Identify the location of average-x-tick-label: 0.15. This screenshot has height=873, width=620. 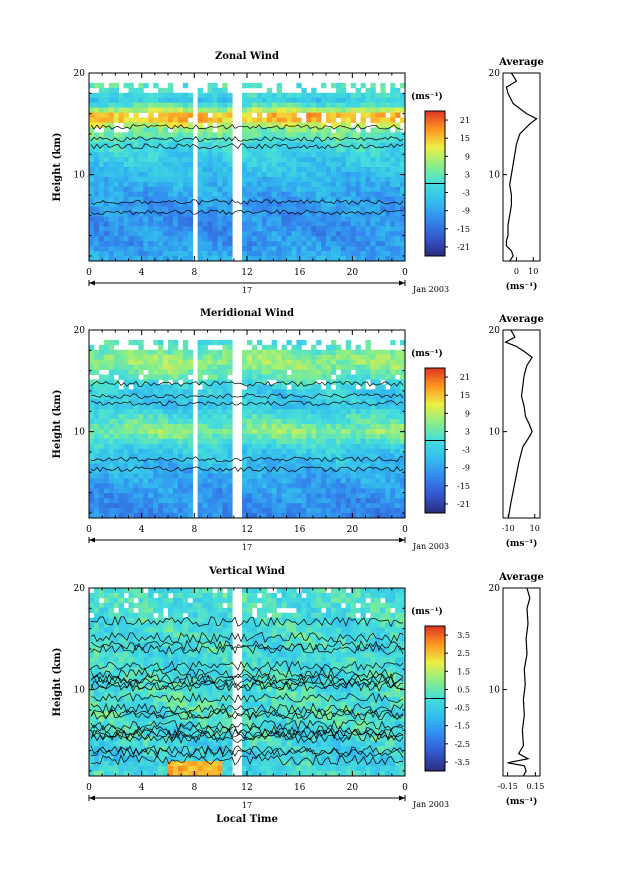
(535, 786).